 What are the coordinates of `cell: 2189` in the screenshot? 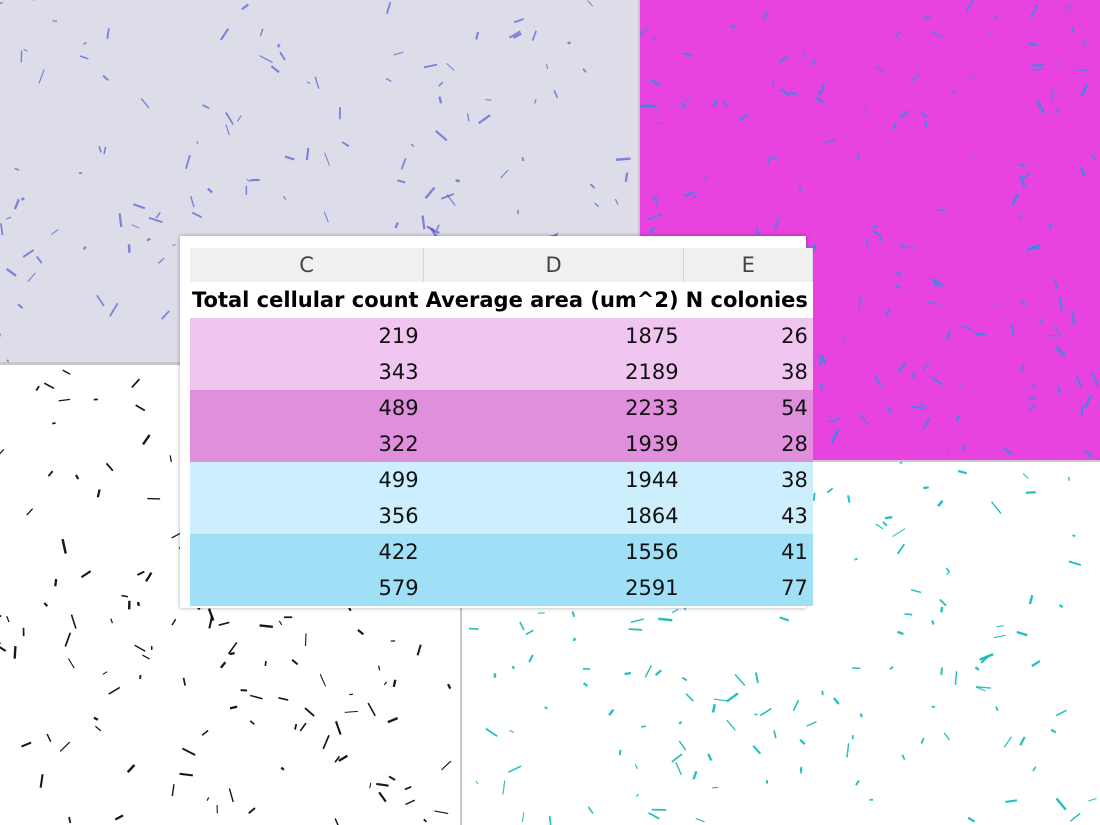 It's located at (553, 372).